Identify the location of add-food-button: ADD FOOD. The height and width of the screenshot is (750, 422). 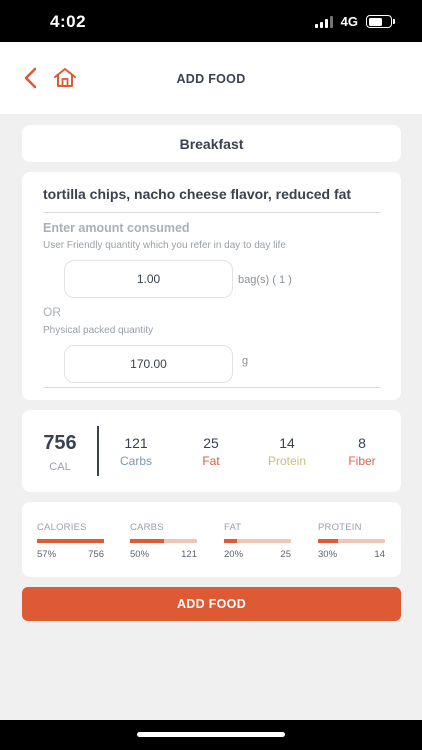
(211, 604).